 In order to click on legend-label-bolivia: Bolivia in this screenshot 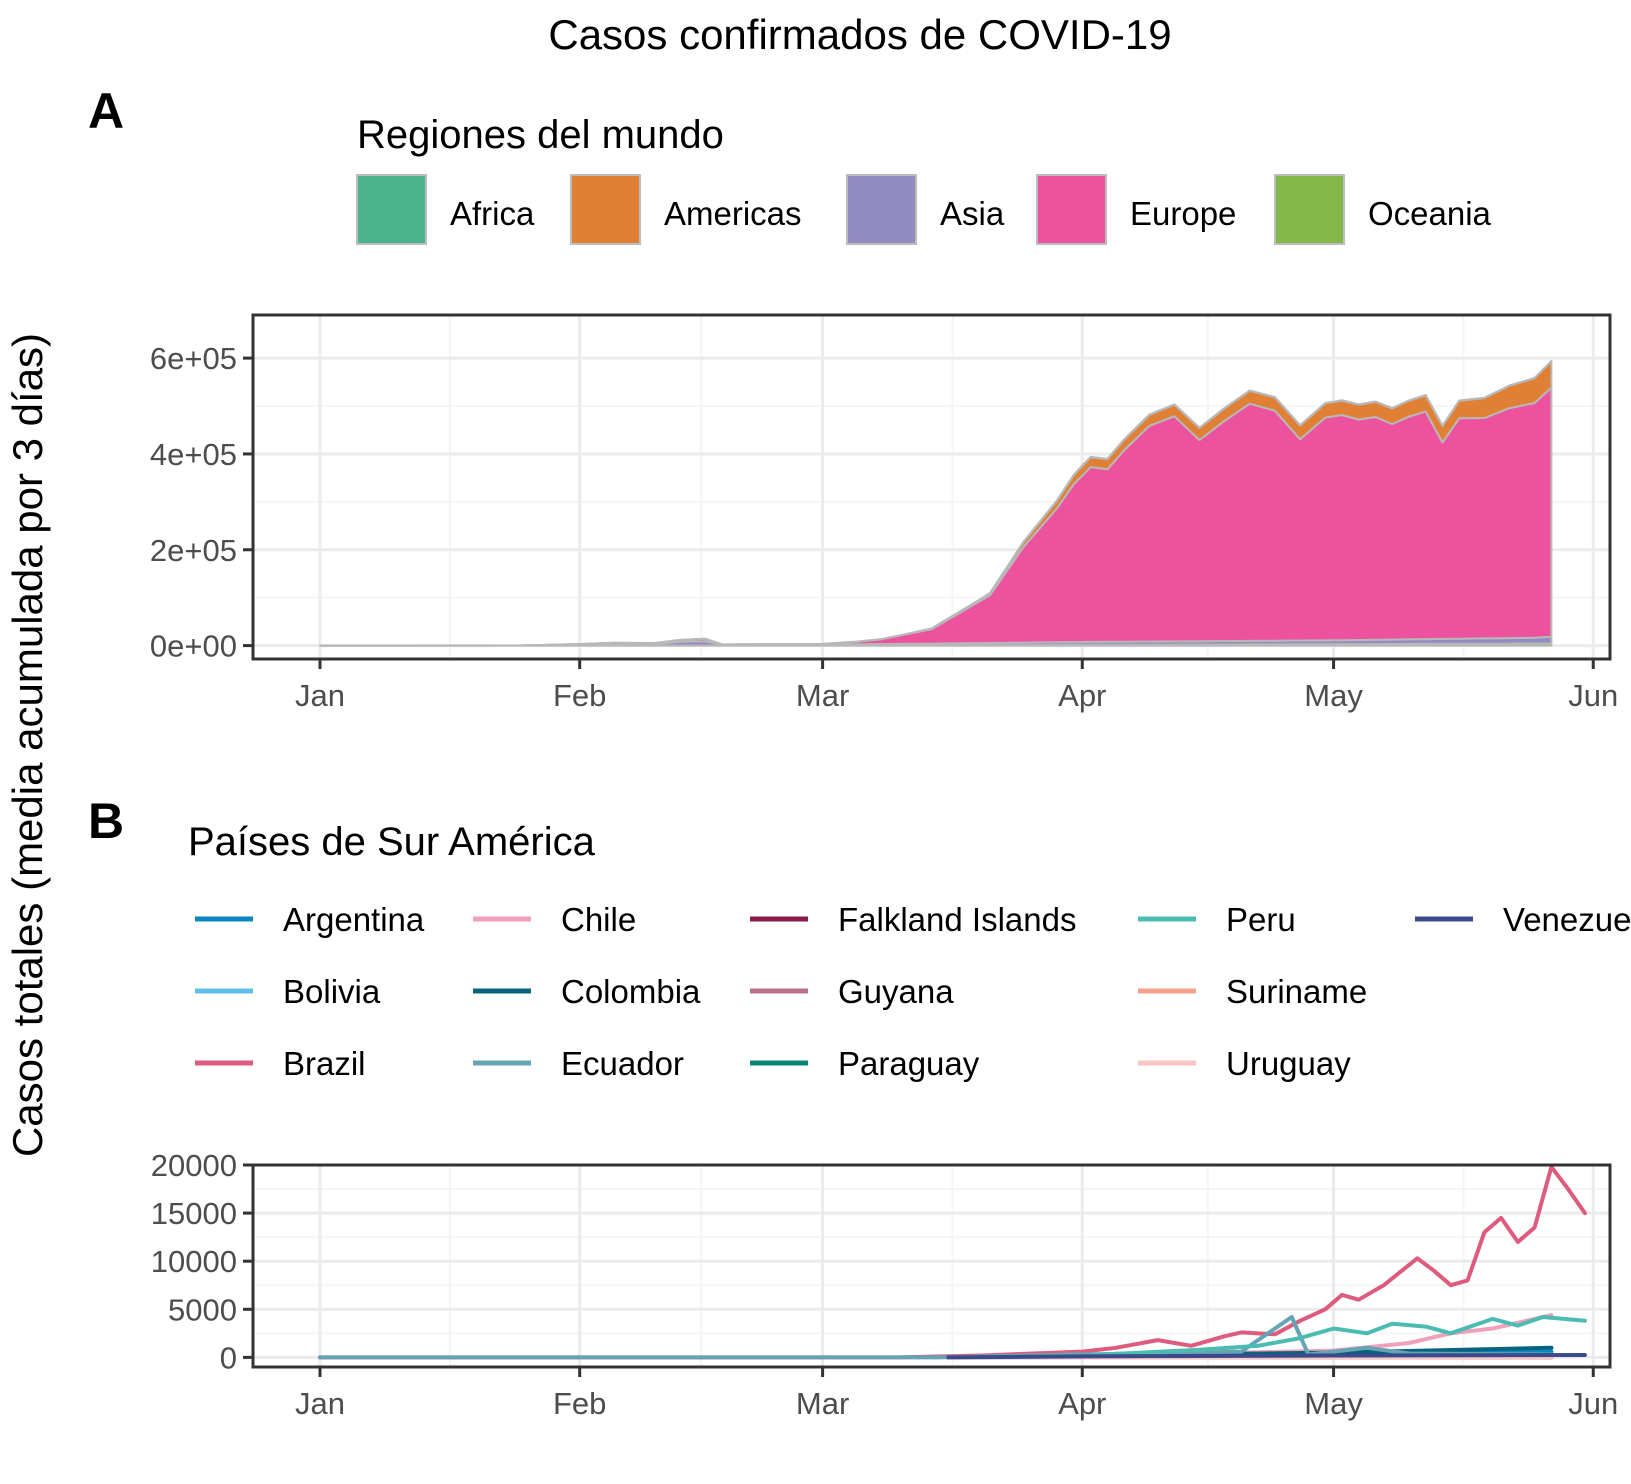, I will do `click(332, 991)`.